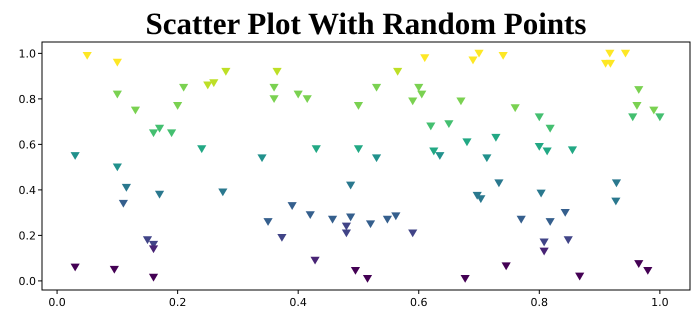  I want to click on chart-title: Scatter Plot With Random Points, so click(366, 23).